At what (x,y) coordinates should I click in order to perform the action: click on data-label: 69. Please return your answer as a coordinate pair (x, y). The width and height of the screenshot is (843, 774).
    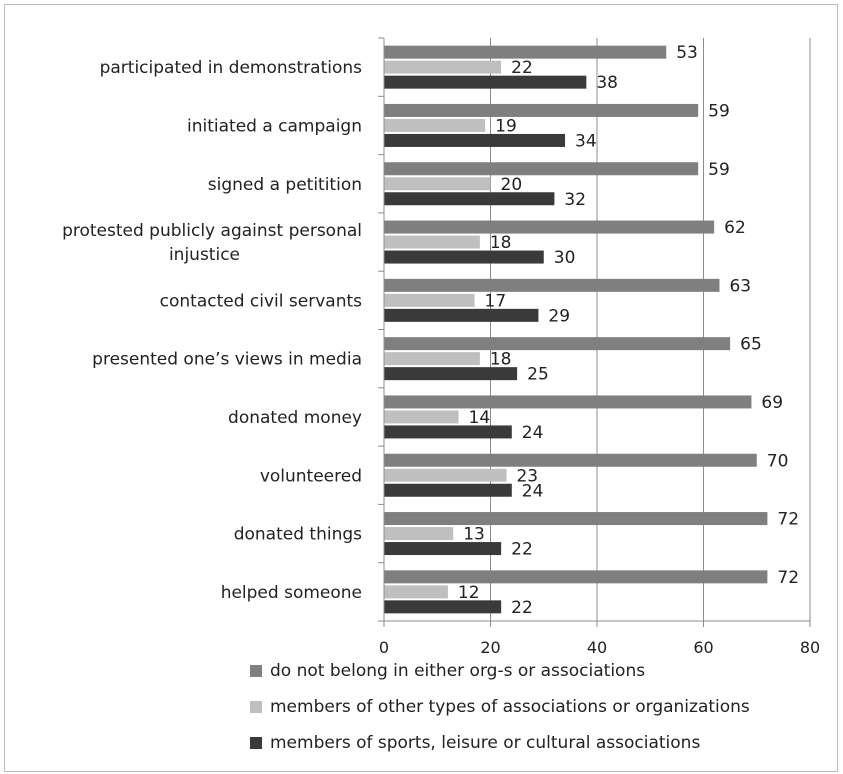
    Looking at the image, I should click on (772, 403).